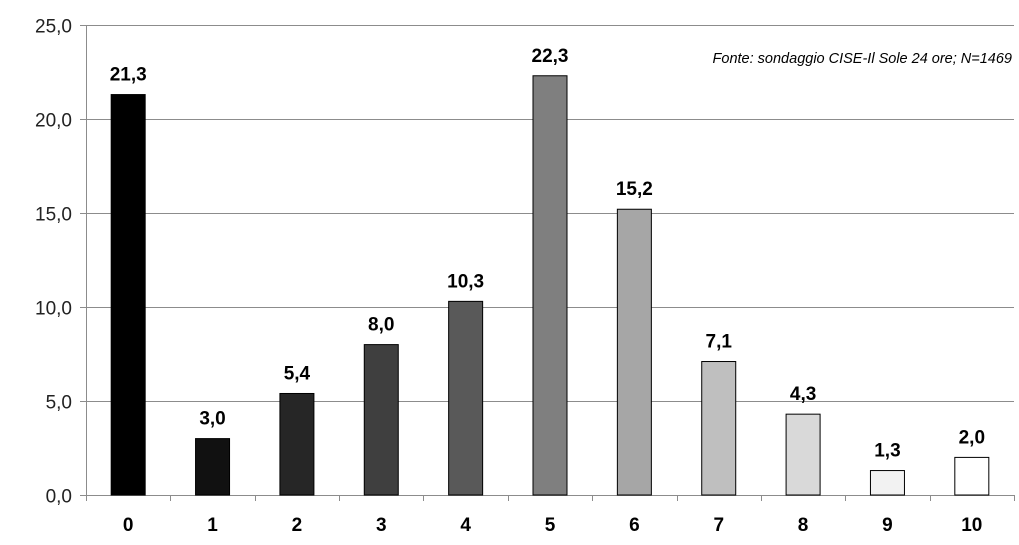  Describe the element at coordinates (297, 525) in the screenshot. I see `x-tick-label: 2` at that location.